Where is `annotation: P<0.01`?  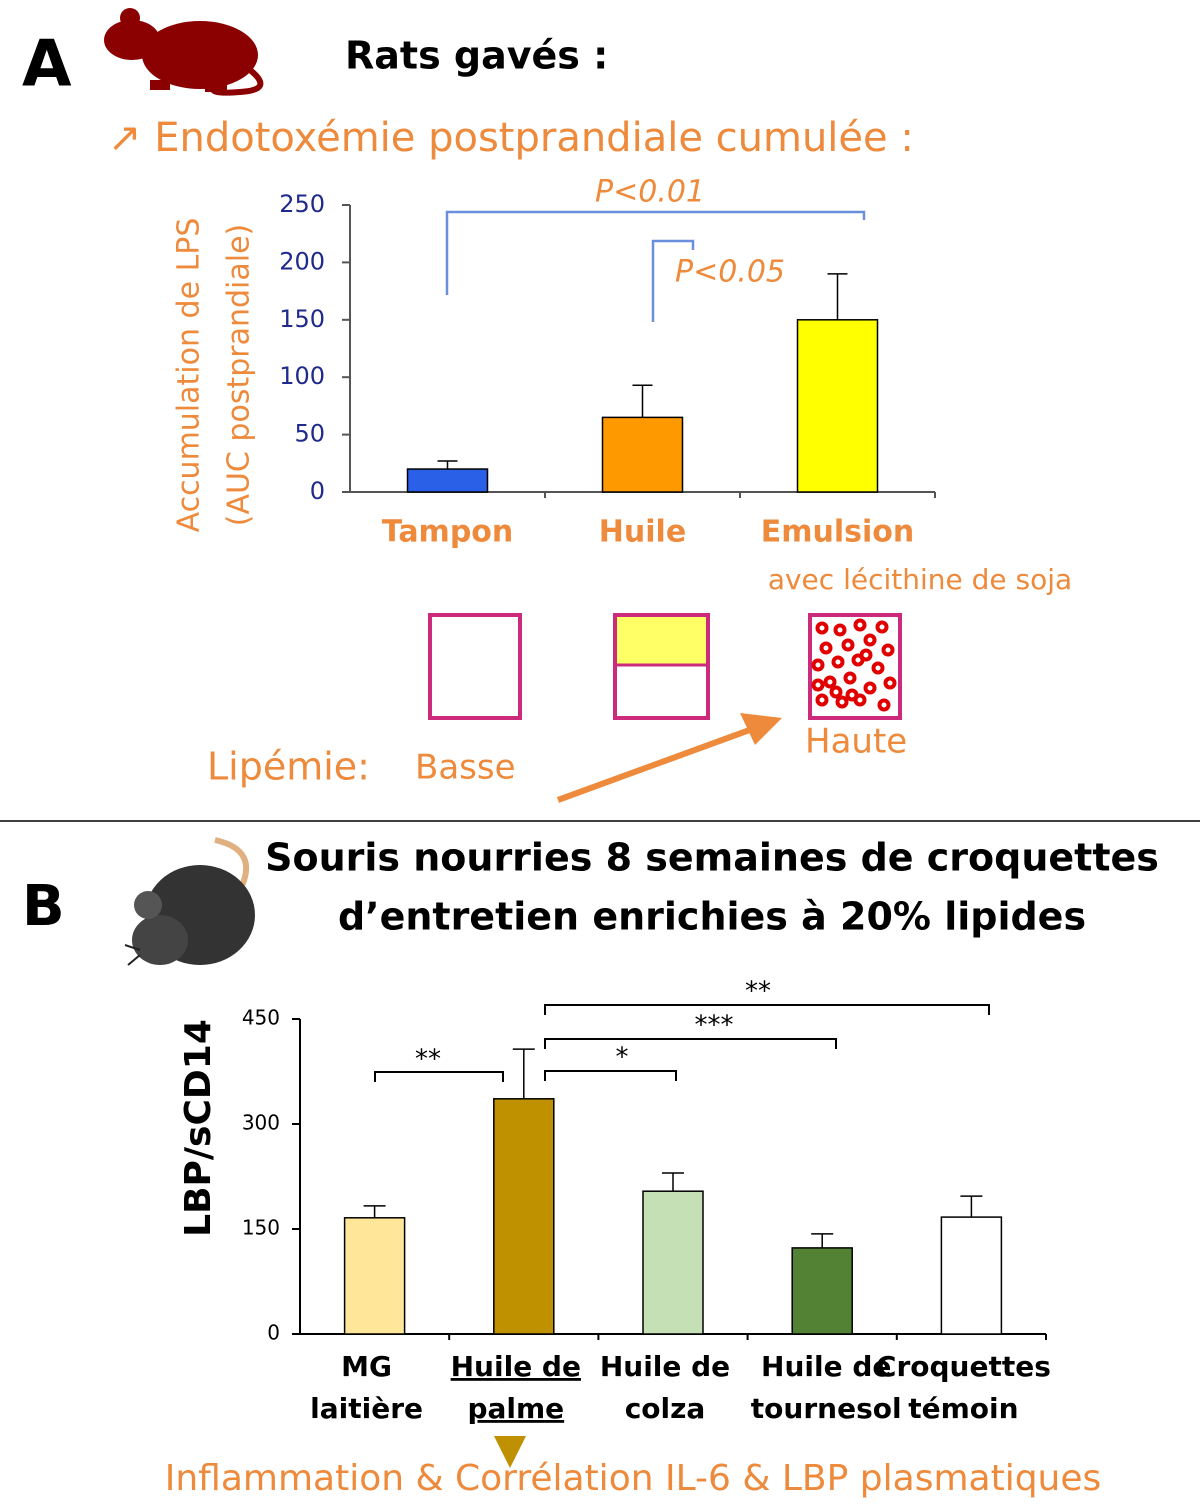
annotation: P<0.01 is located at coordinates (650, 192).